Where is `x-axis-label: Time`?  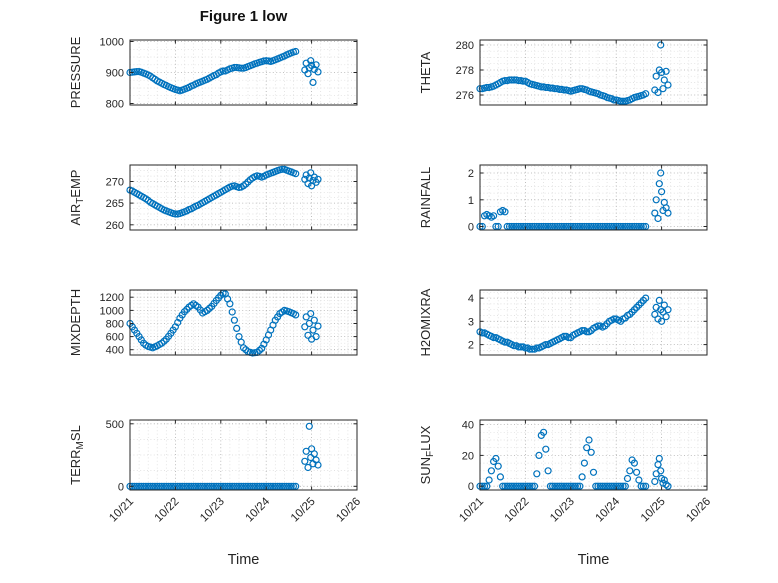 x-axis-label: Time is located at coordinates (244, 560).